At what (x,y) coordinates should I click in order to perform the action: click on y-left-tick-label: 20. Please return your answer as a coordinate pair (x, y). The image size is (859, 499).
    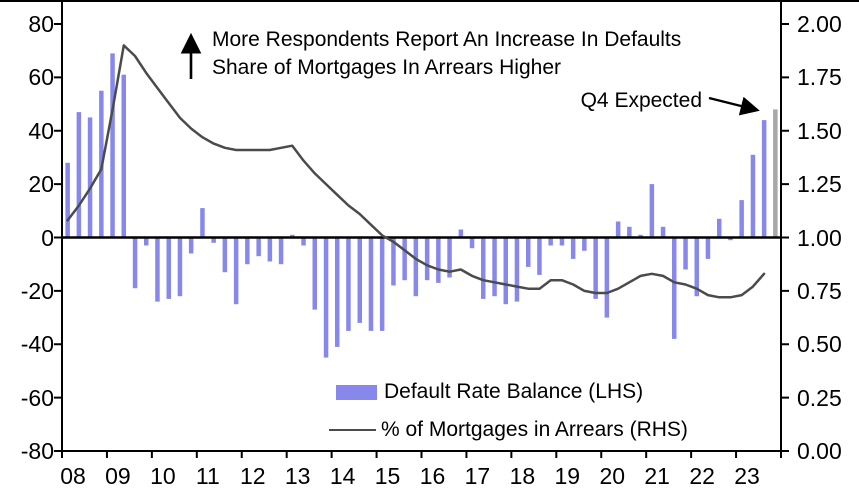
    Looking at the image, I should click on (41, 184).